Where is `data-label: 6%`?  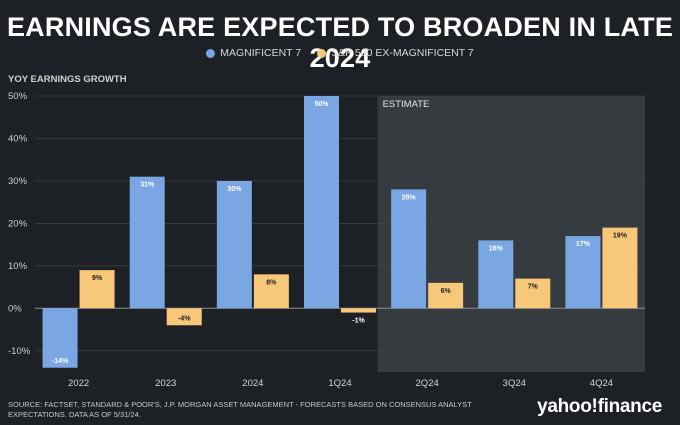 data-label: 6% is located at coordinates (446, 291).